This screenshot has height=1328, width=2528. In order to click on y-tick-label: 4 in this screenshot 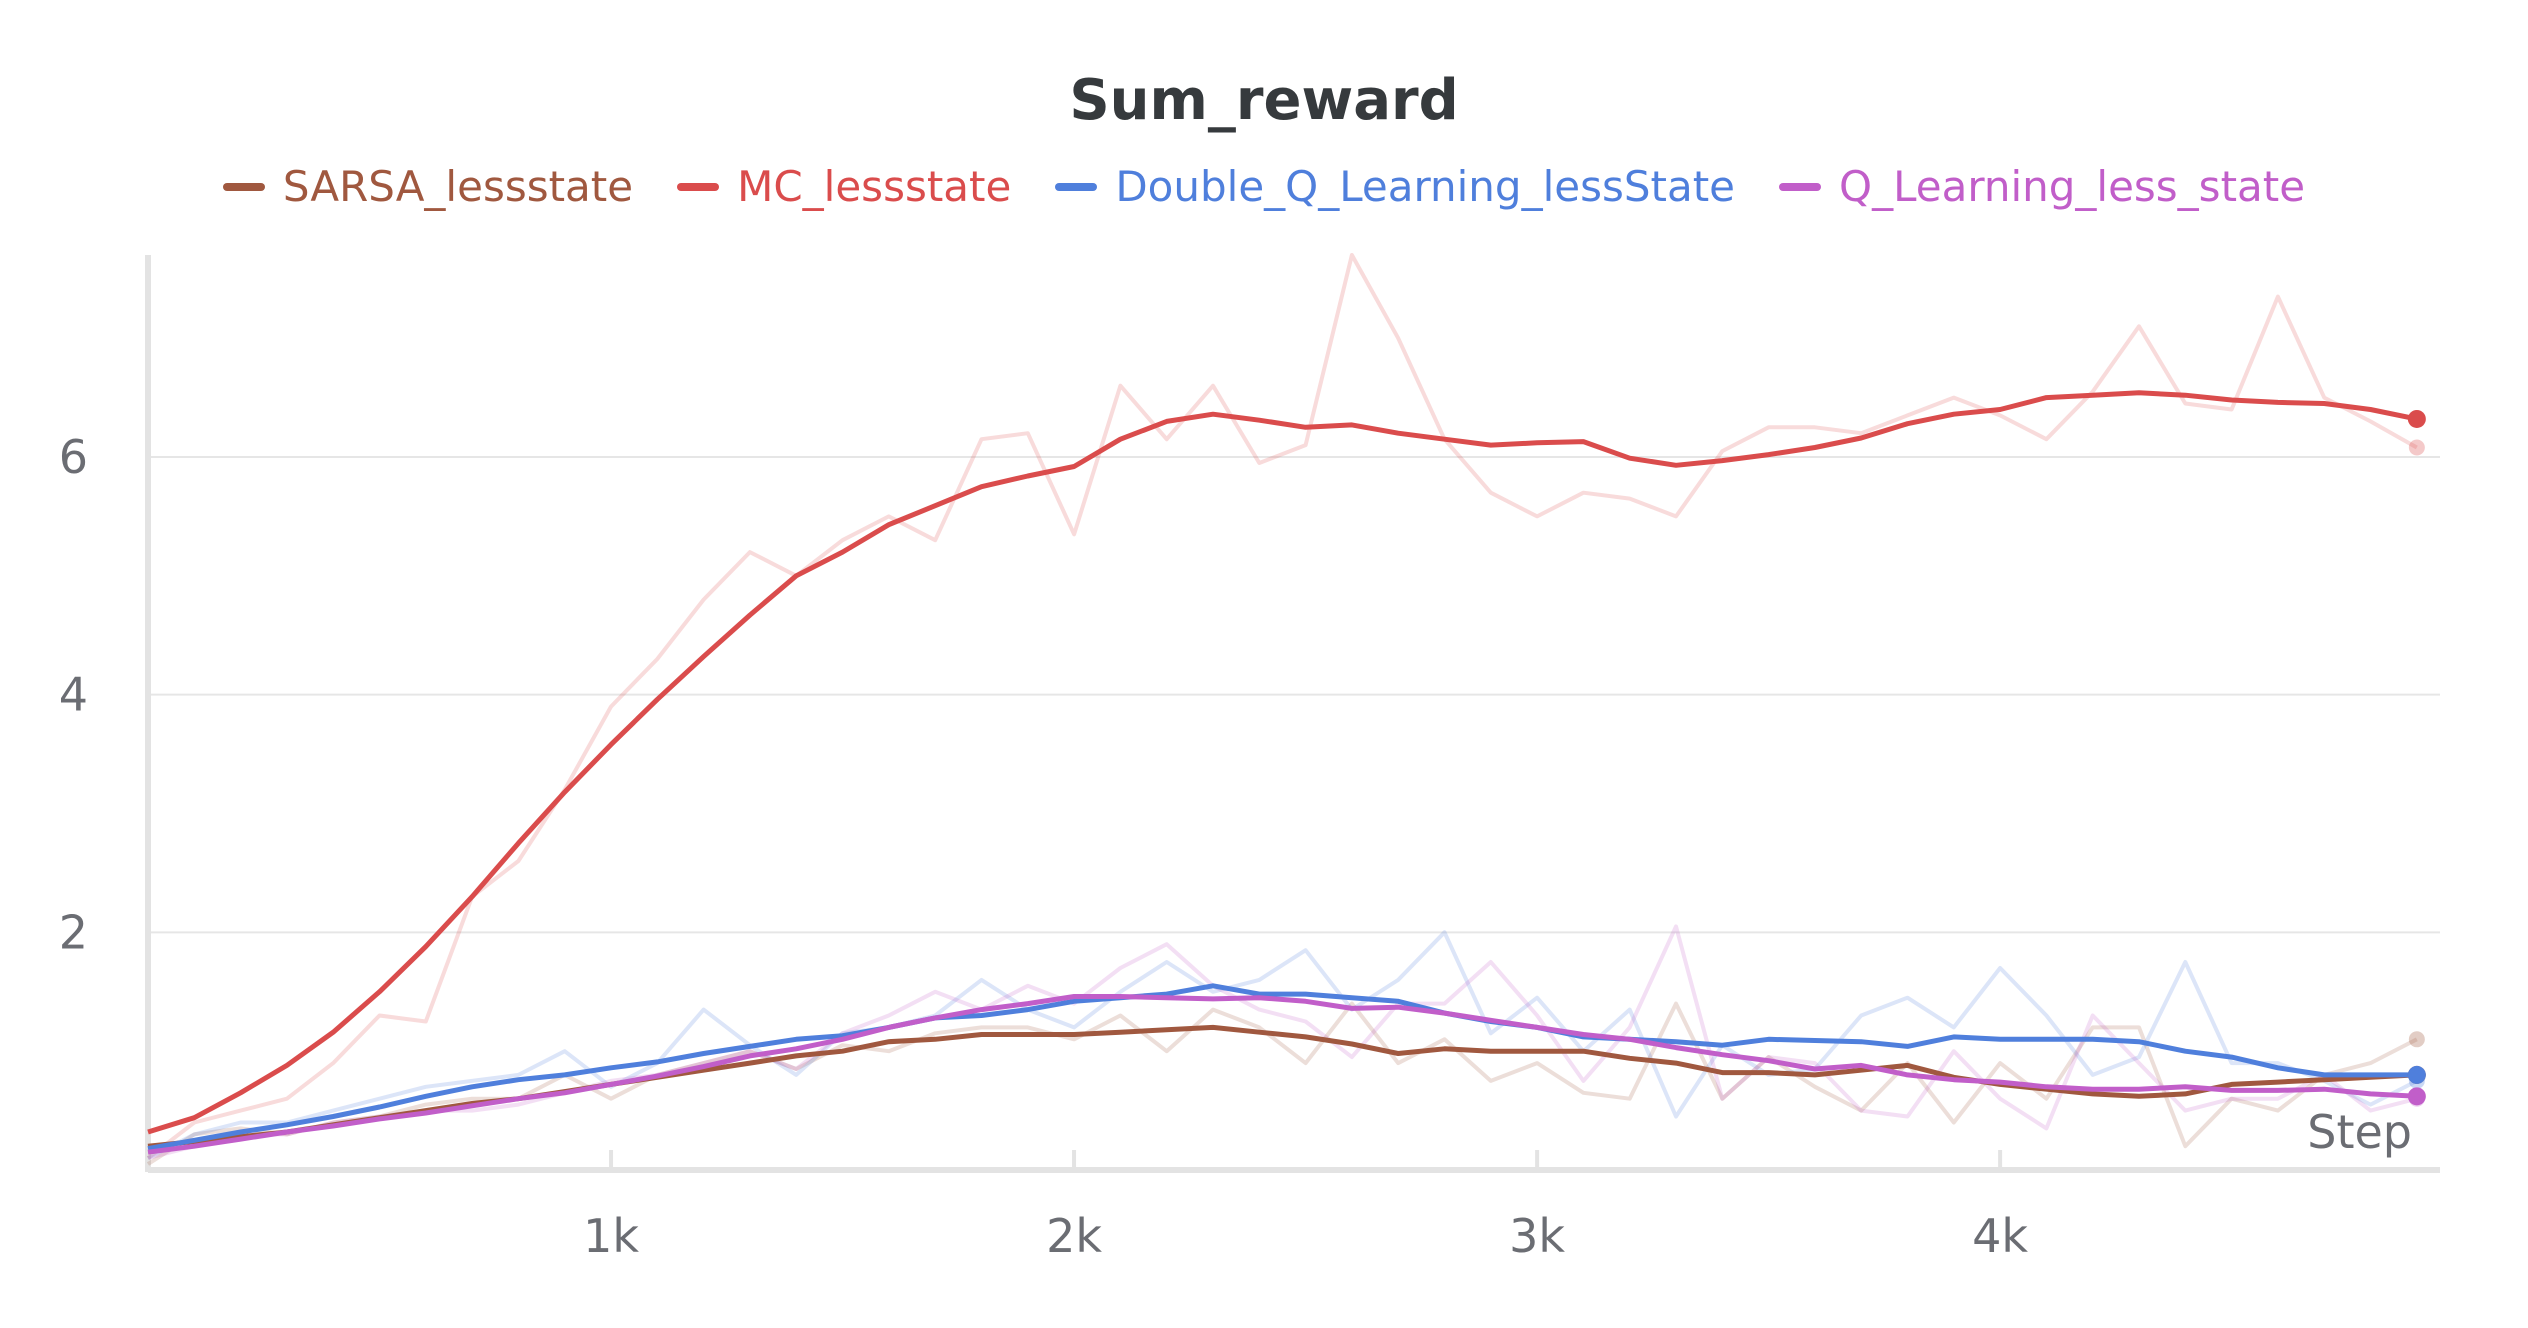, I will do `click(73, 695)`.